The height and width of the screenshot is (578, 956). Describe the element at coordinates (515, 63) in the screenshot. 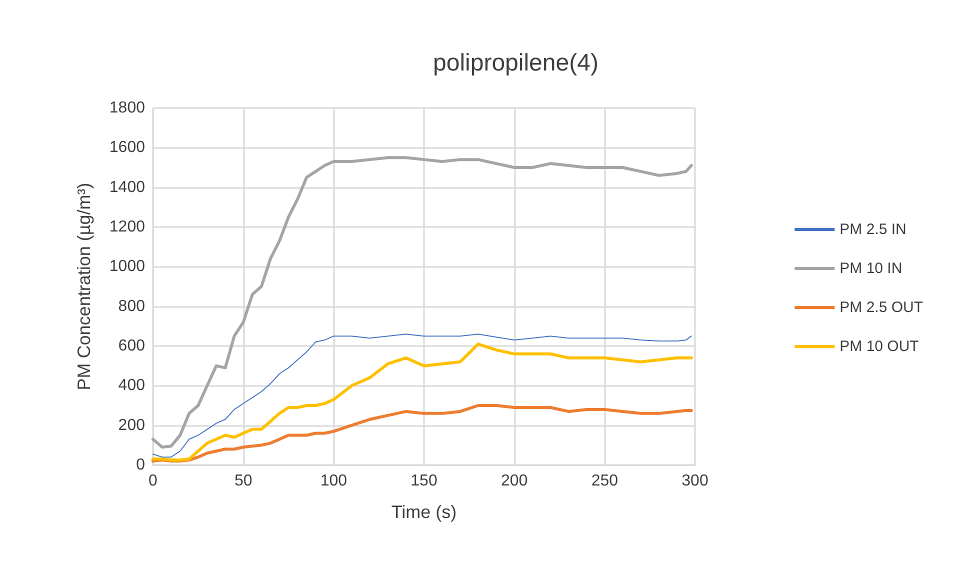

I see `chart-title: polipropilene(4)` at that location.